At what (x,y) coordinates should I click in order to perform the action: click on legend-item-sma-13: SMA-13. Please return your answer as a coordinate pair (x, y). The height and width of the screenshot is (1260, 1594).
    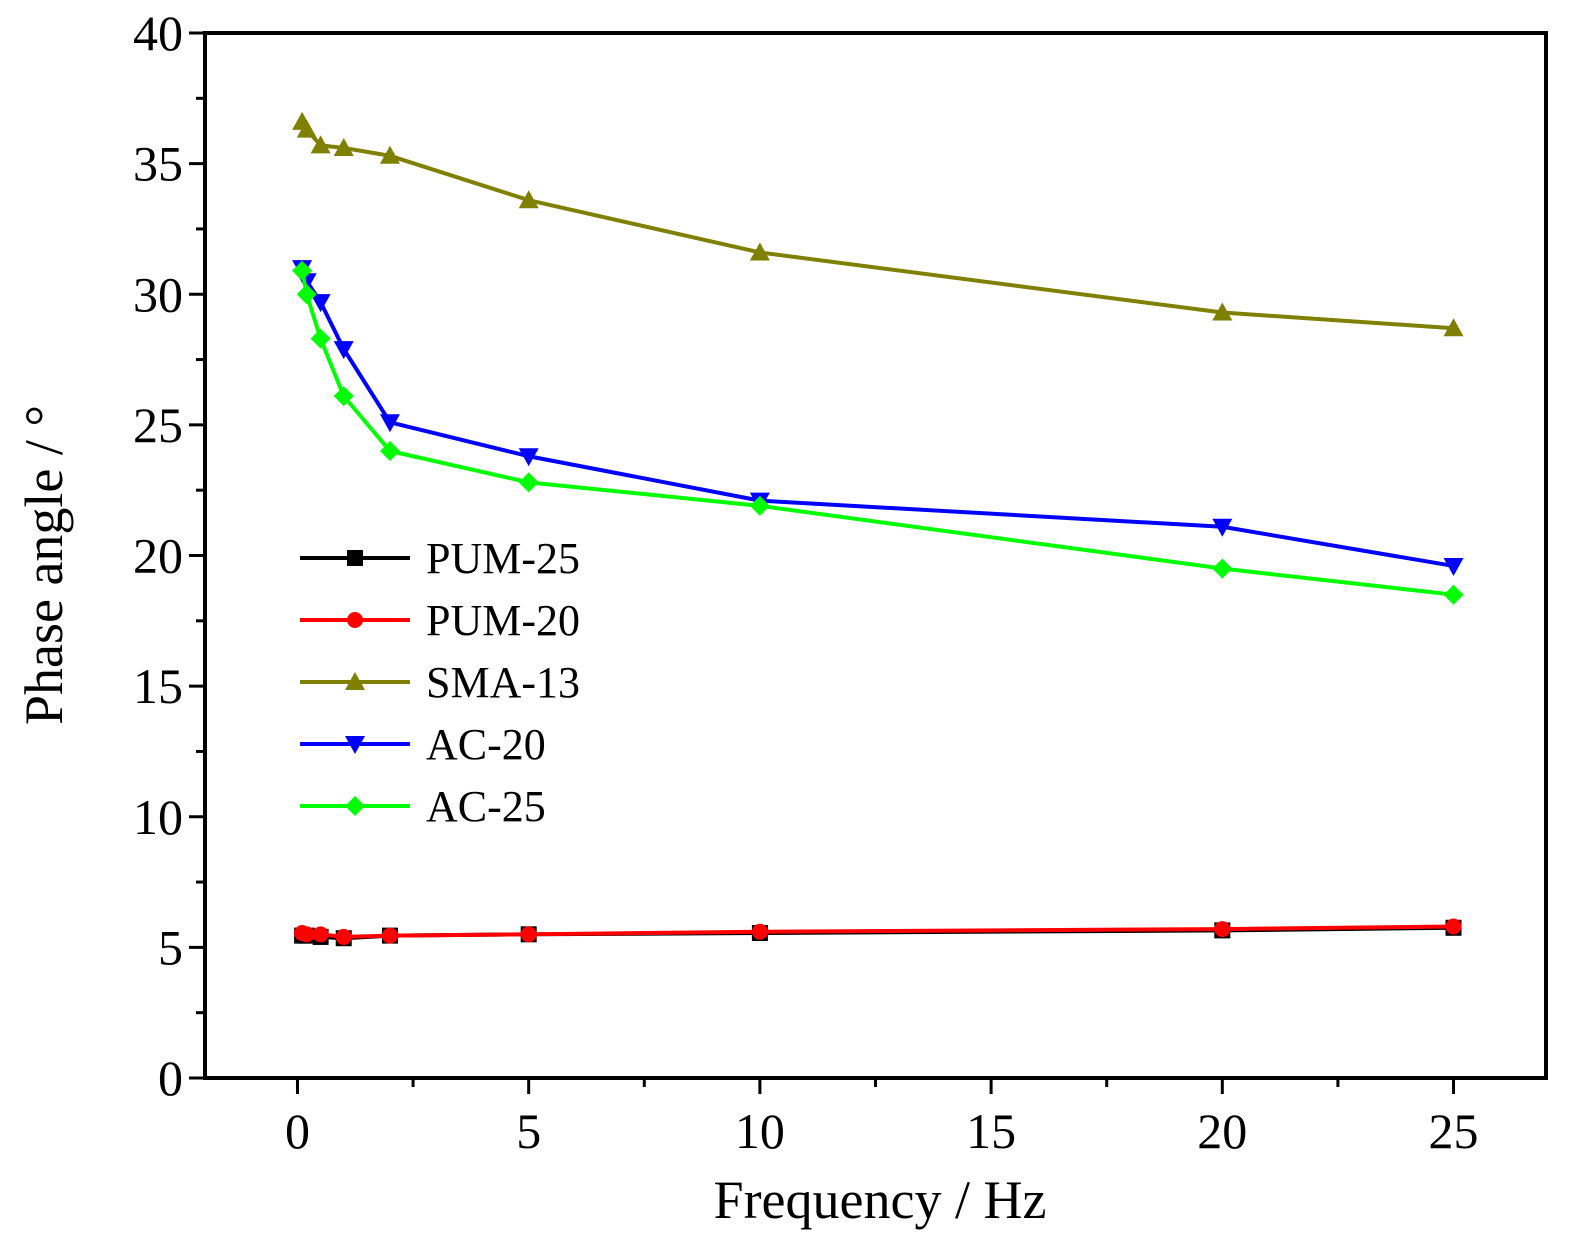
    Looking at the image, I should click on (440, 682).